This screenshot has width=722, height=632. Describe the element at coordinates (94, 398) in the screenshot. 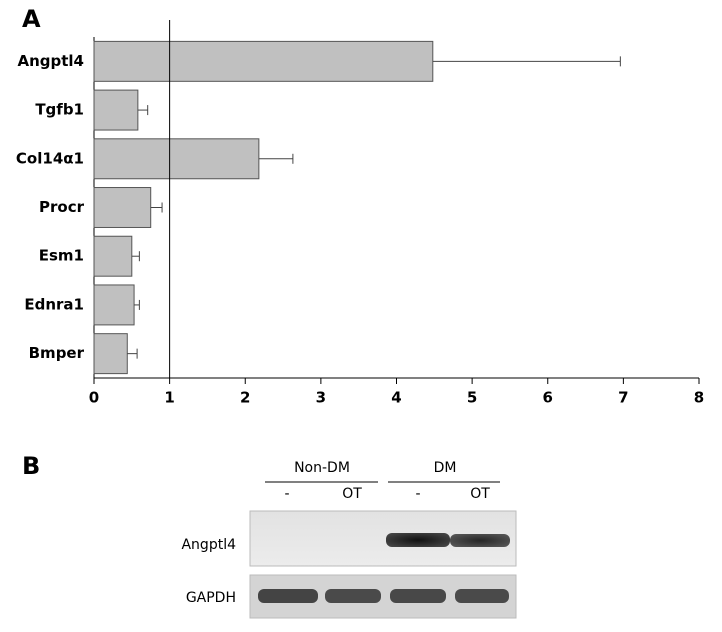

I see `x-tick-label: 0` at that location.